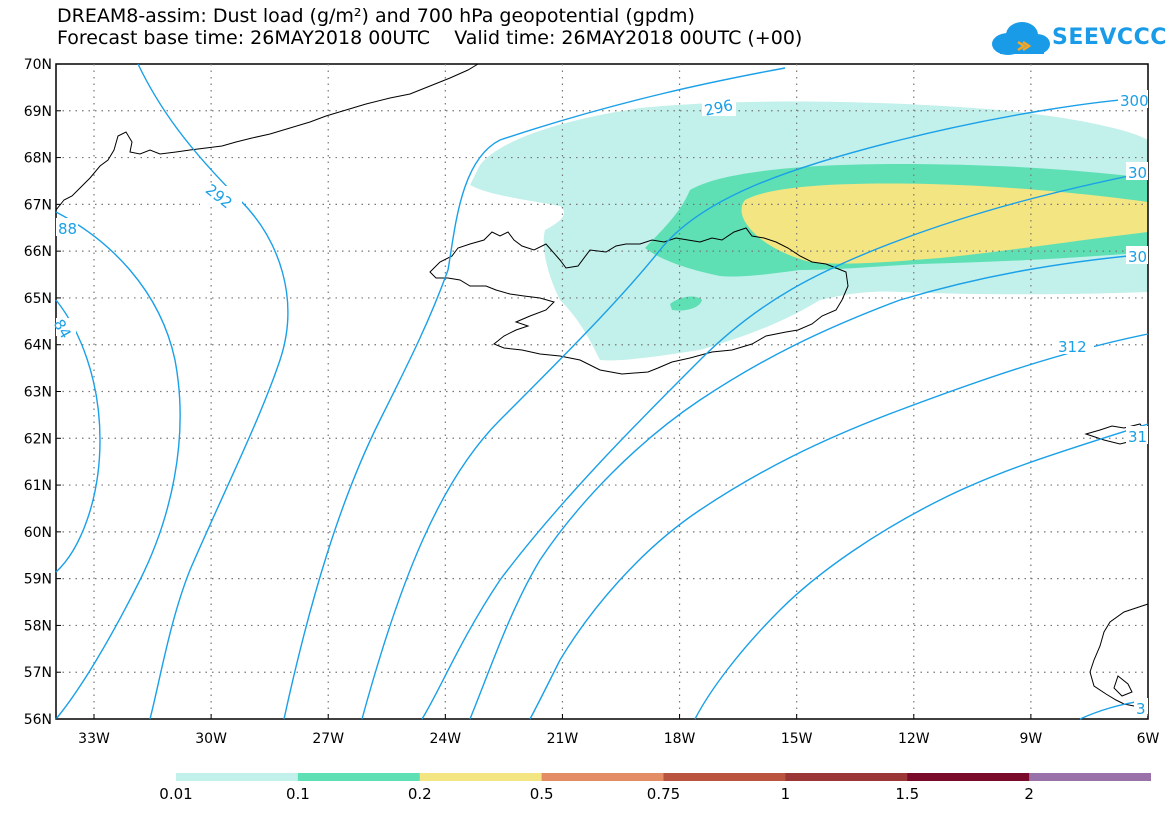 The image size is (1175, 815). Describe the element at coordinates (1148, 739) in the screenshot. I see `longitude-tick-label: 6W` at that location.